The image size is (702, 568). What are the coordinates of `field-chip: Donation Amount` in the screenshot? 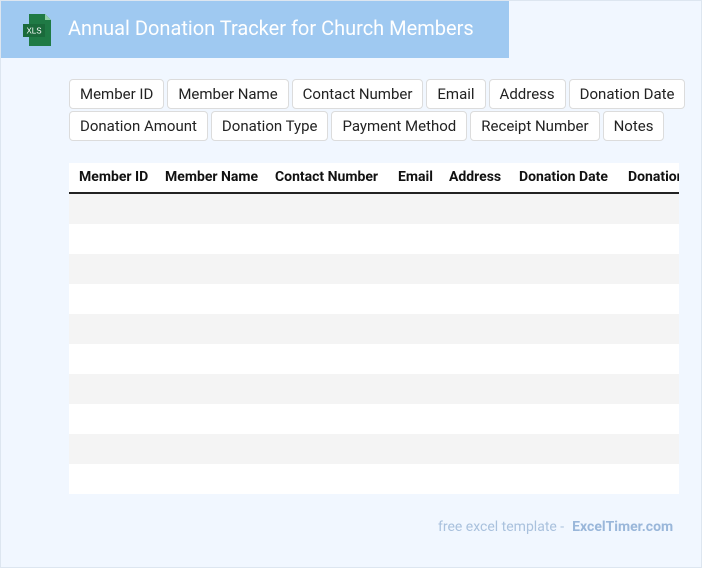 It's located at (138, 126).